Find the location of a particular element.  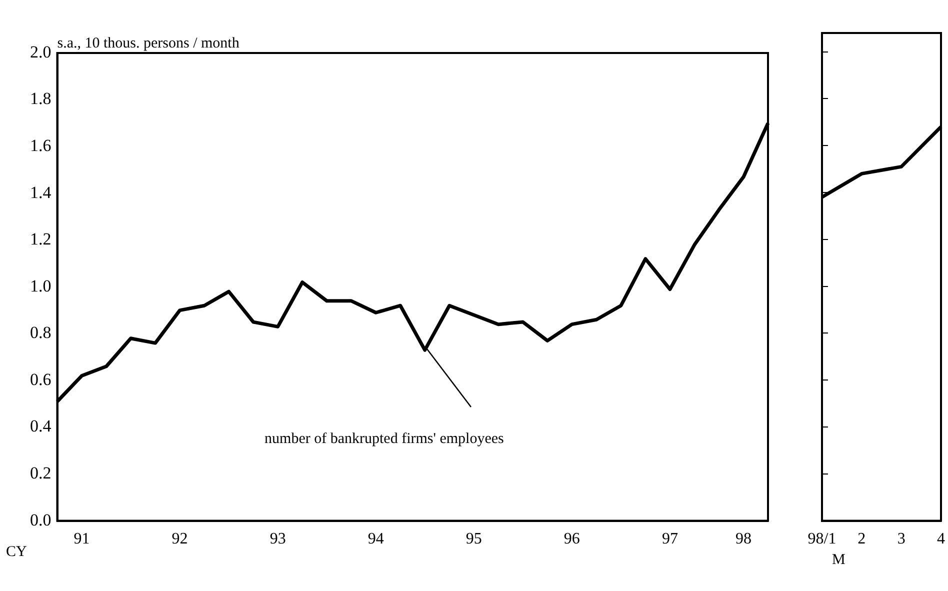

y-axis-title: s.a., 10 thous. persons / month is located at coordinates (148, 43).